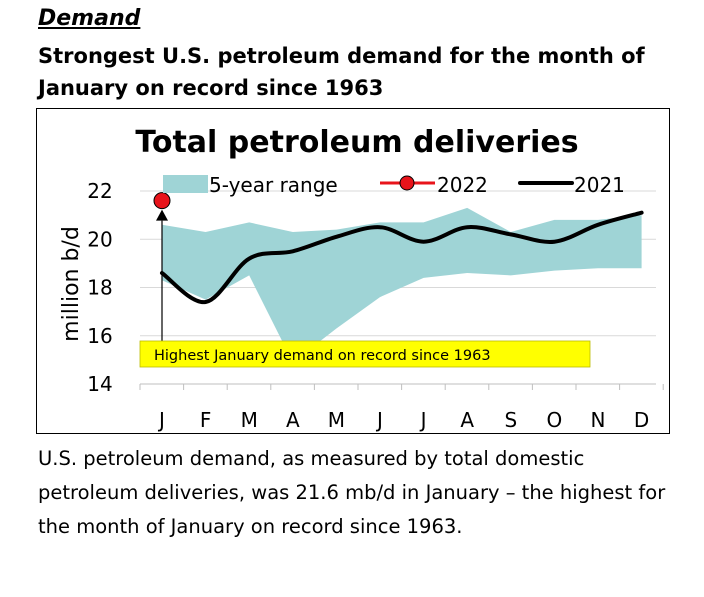 This screenshot has width=704, height=597. I want to click on legend-range-swatch, so click(185, 184).